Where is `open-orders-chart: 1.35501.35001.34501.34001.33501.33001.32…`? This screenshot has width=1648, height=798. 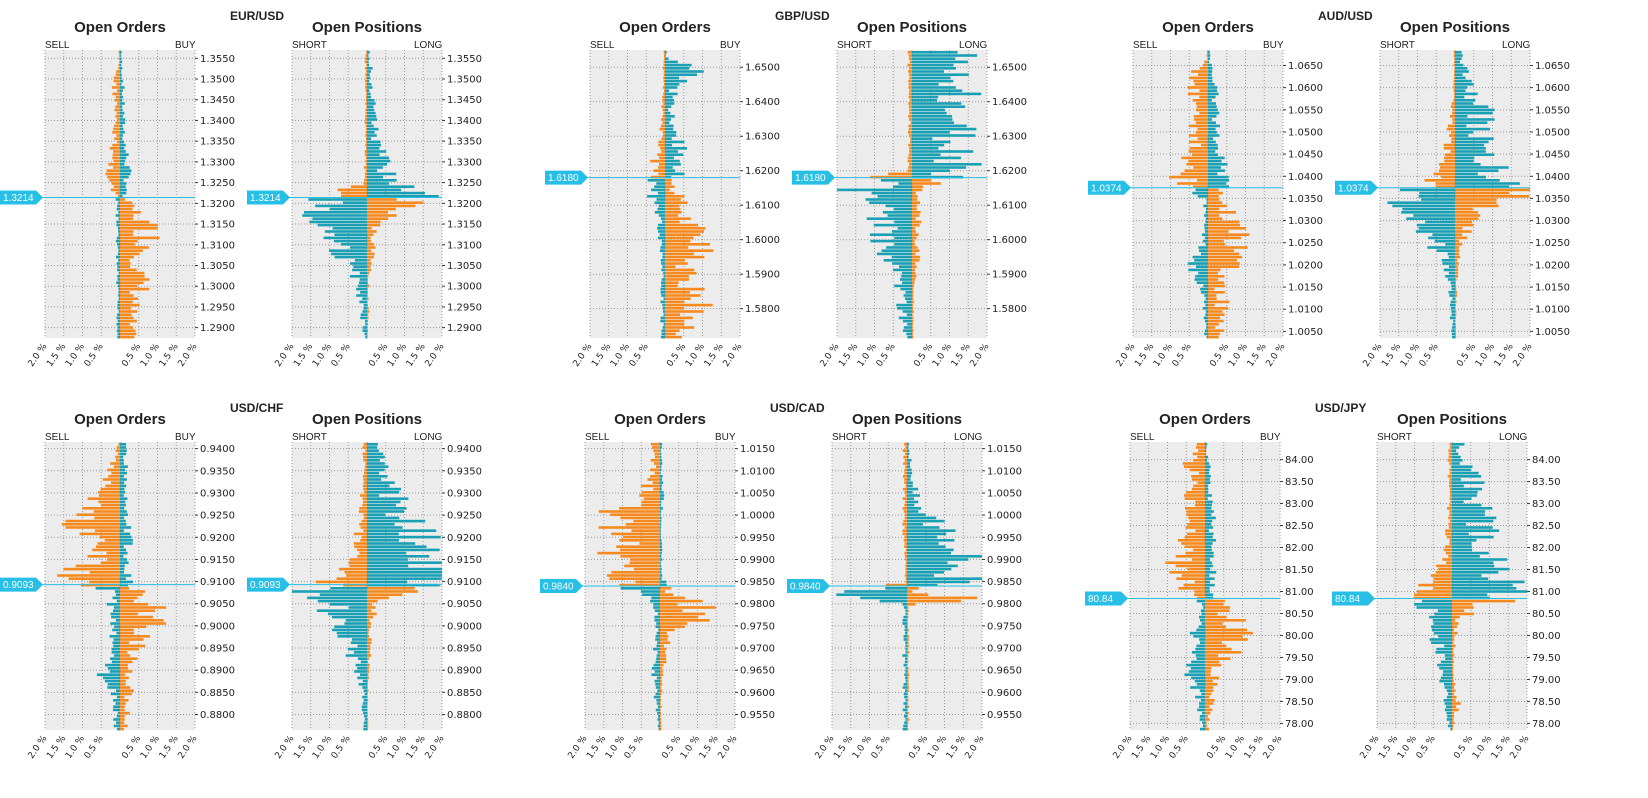 open-orders-chart: 1.35501.35001.34501.34001.33501.33001.32… is located at coordinates (117, 209).